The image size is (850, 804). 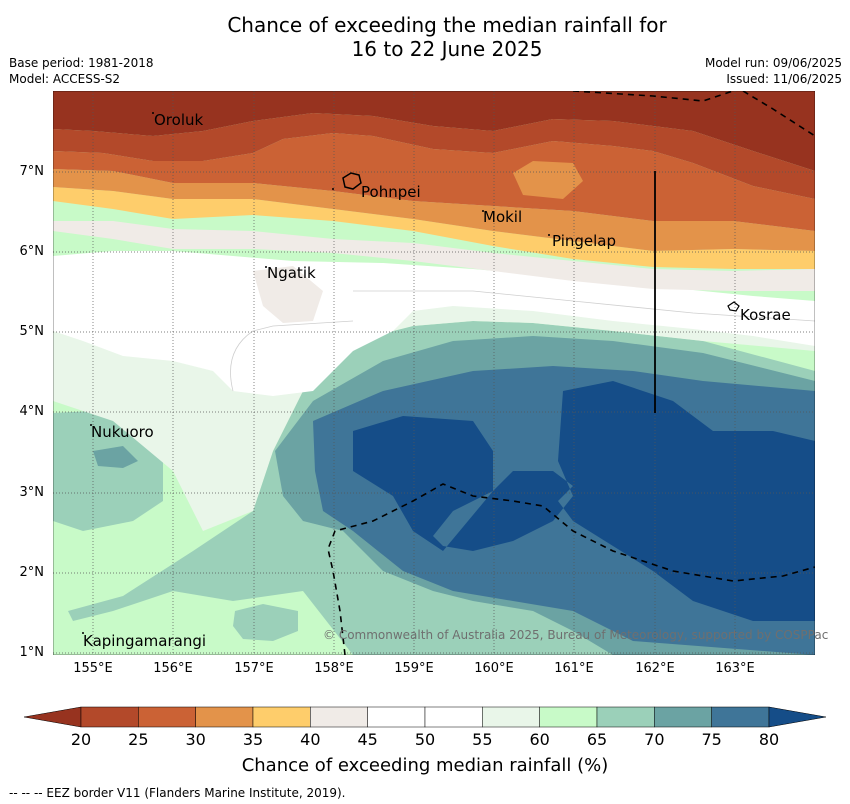 I want to click on place-label-nukuoro: Nukuoro, so click(x=122, y=432).